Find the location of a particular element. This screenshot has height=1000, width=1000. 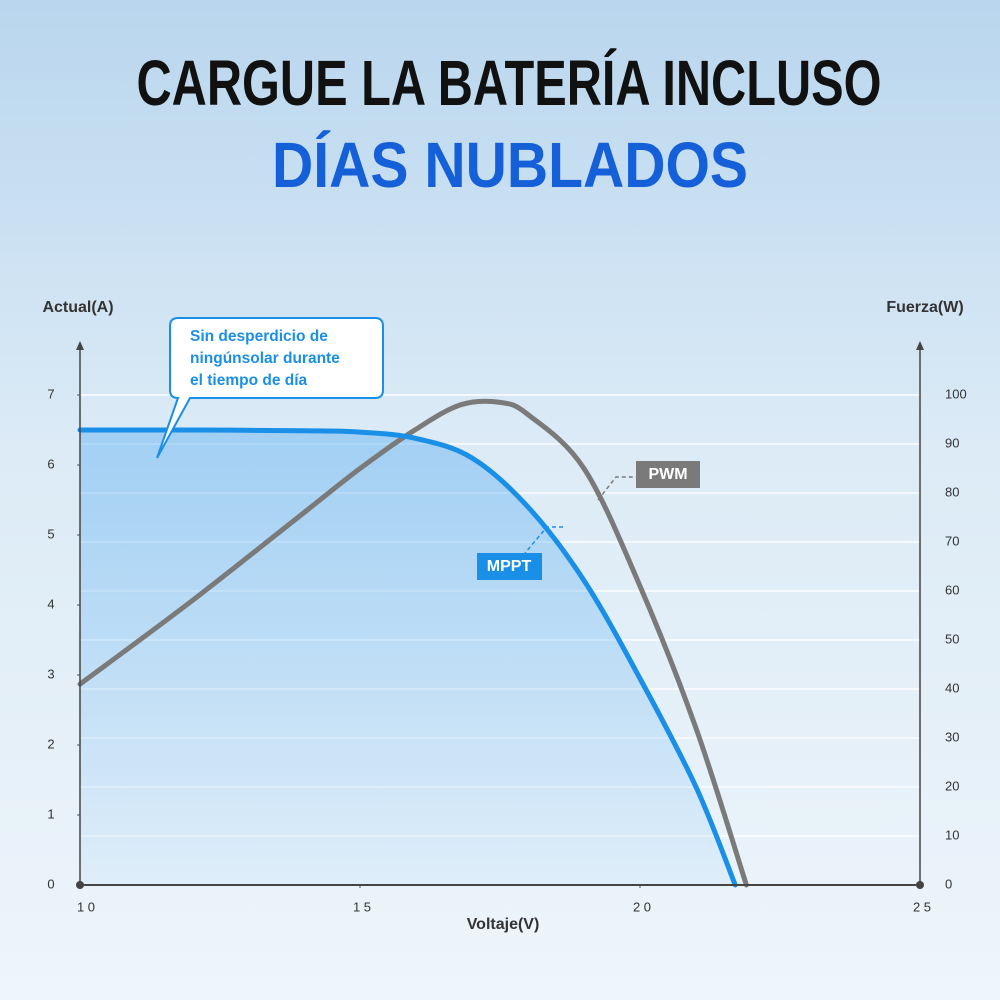

x-tick-label: 2 0 is located at coordinates (642, 906).